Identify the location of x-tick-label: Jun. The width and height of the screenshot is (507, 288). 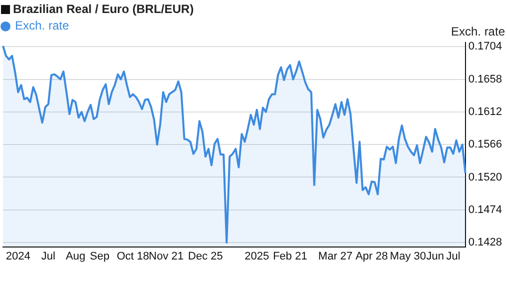
(435, 256).